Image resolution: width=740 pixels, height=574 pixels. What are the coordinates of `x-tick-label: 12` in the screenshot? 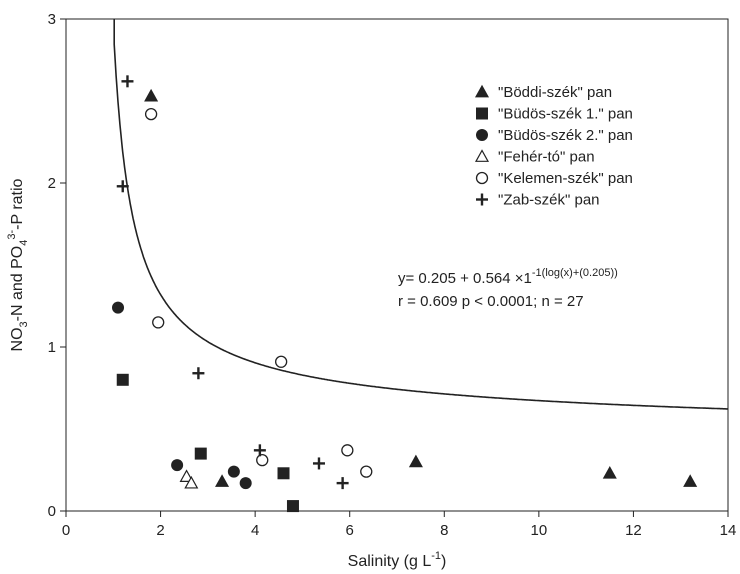 It's located at (633, 530).